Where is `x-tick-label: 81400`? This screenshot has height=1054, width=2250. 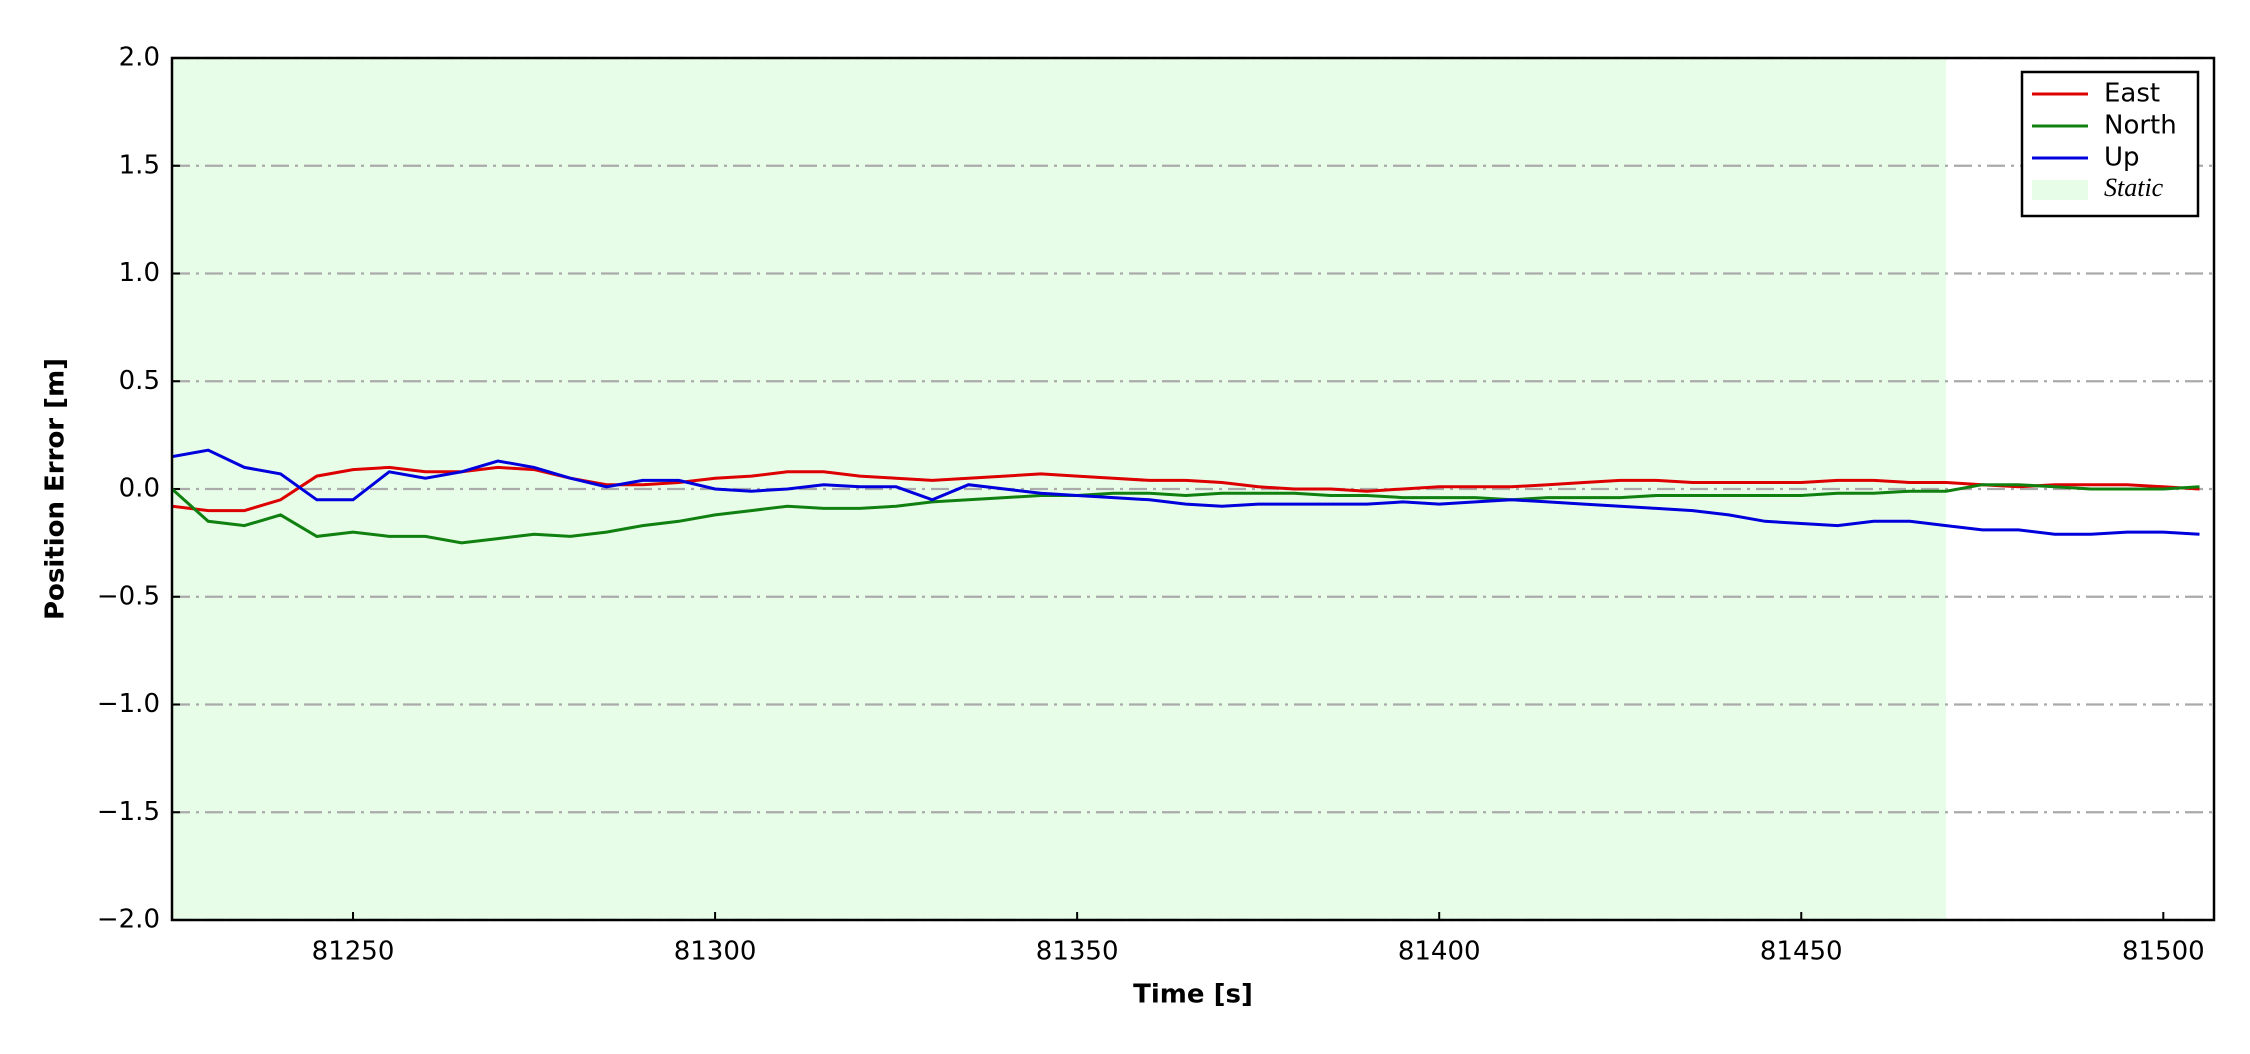 x-tick-label: 81400 is located at coordinates (1439, 952).